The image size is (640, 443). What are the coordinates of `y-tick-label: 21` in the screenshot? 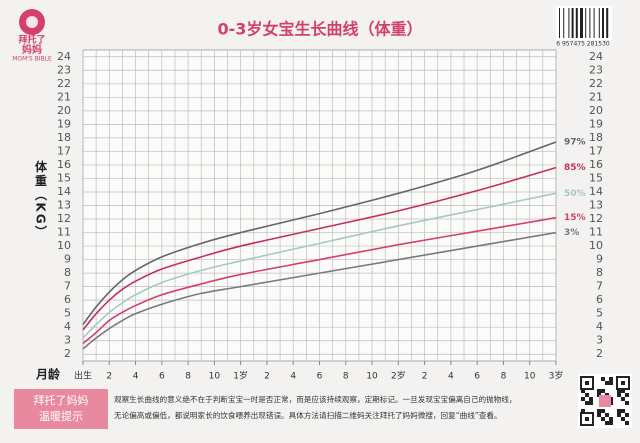 It's located at (64, 96).